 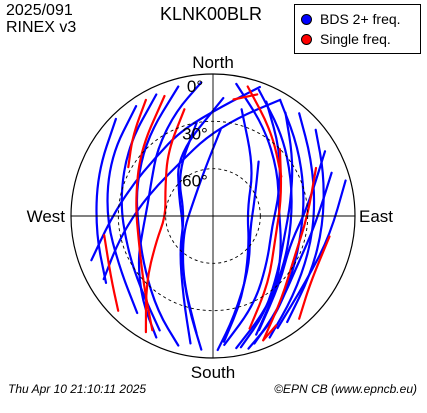 I want to click on direction-west: West, so click(x=46, y=216).